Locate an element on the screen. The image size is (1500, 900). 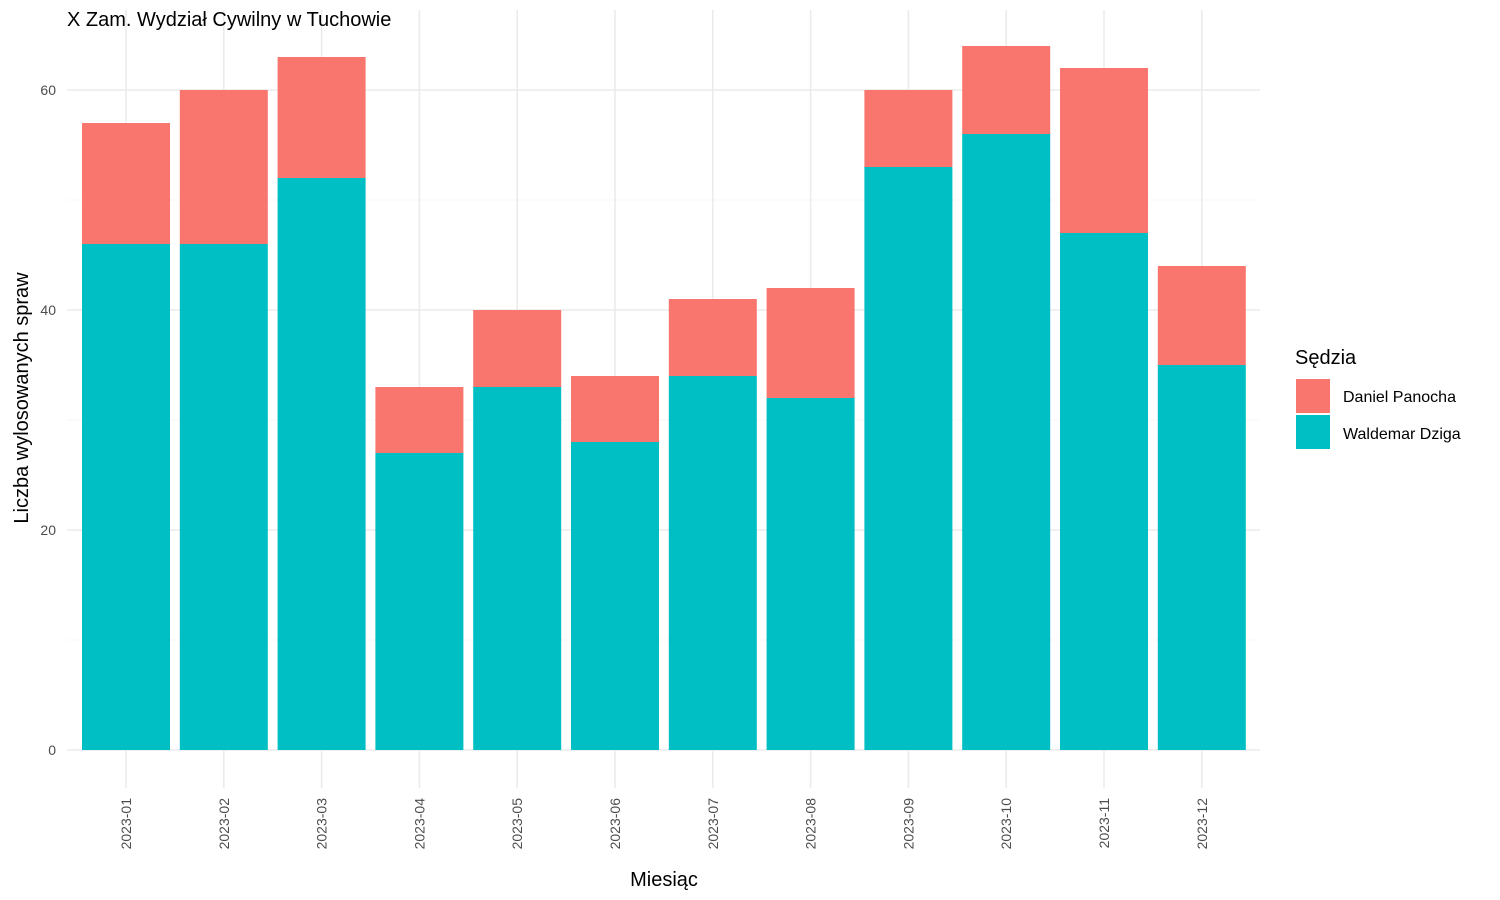
x-tick-label: 2023-07 is located at coordinates (713, 824).